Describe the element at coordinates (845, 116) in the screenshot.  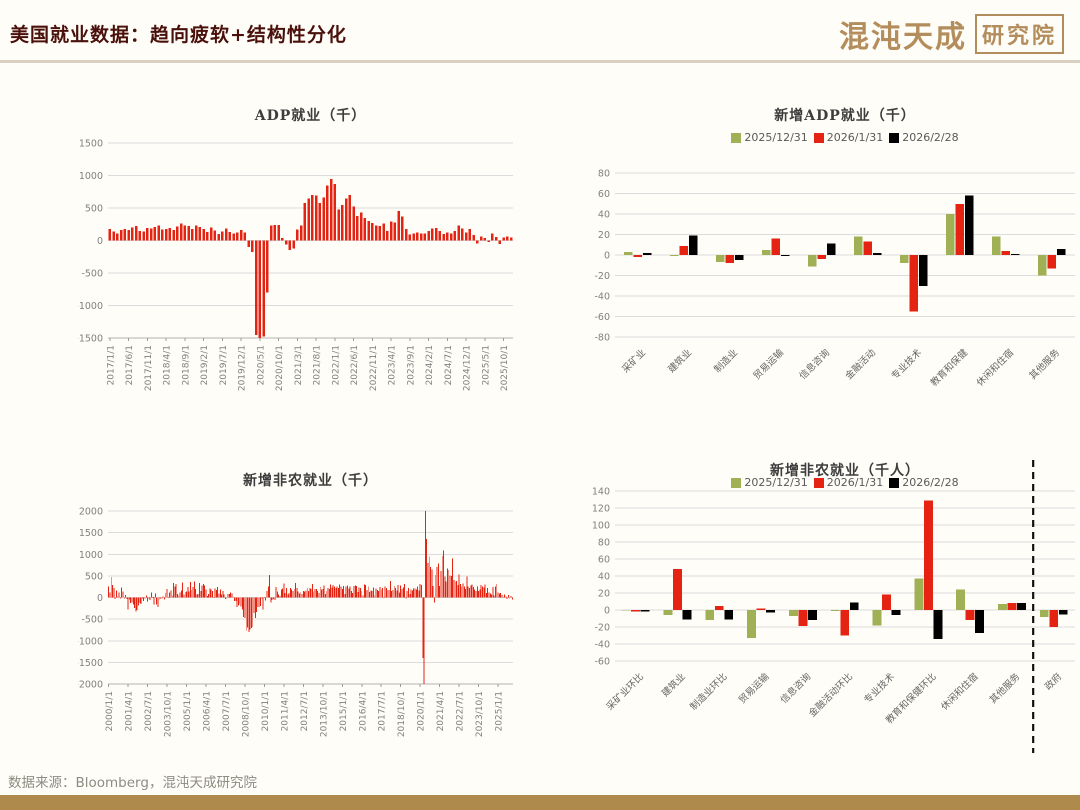
I see `chart-title-new-adp: 新增ADP就业（千）` at that location.